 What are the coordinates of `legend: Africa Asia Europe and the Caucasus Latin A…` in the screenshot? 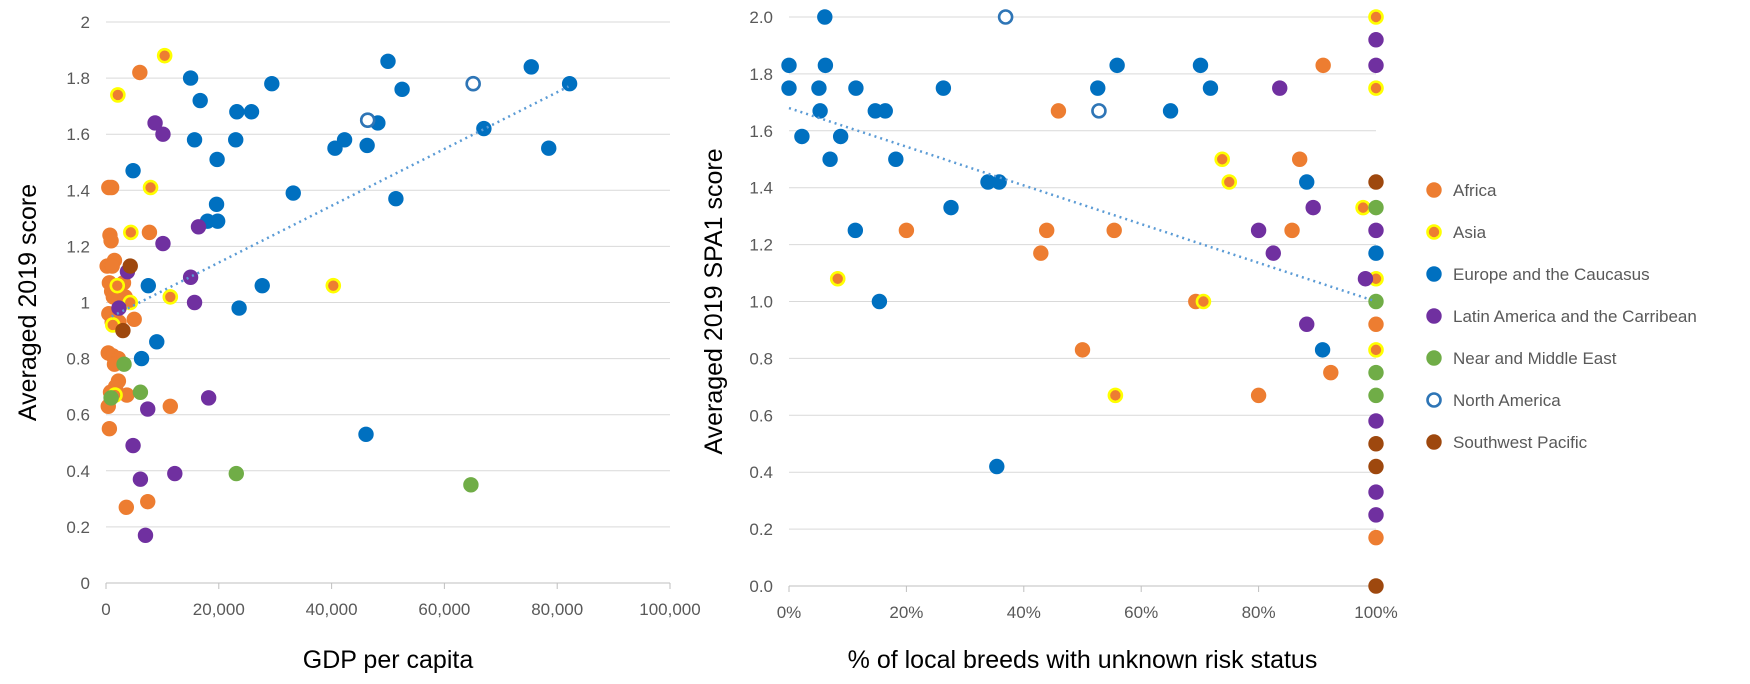 It's located at (1561, 316).